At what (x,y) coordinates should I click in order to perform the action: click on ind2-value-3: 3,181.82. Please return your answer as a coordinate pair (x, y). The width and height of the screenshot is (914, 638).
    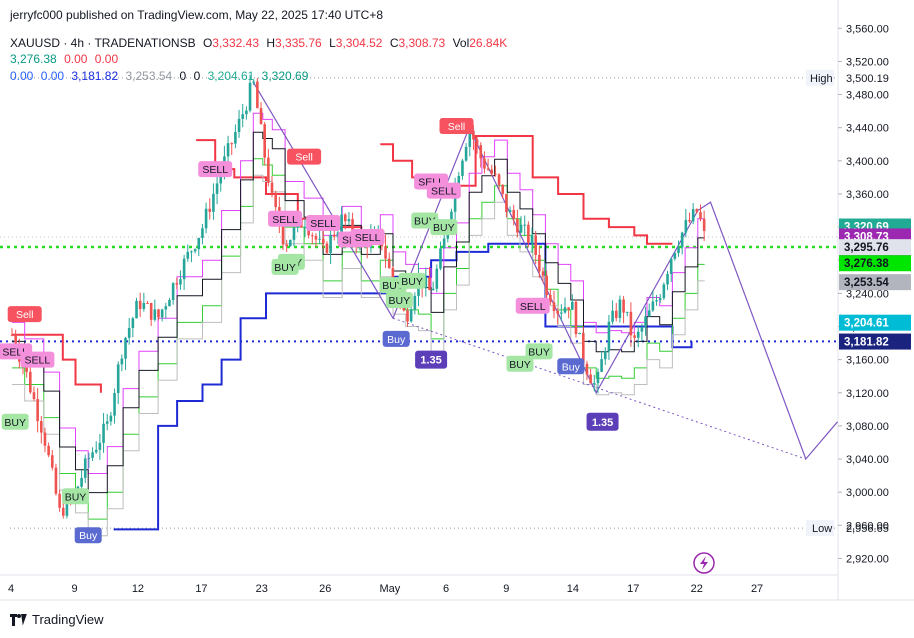
    Looking at the image, I should click on (95, 76).